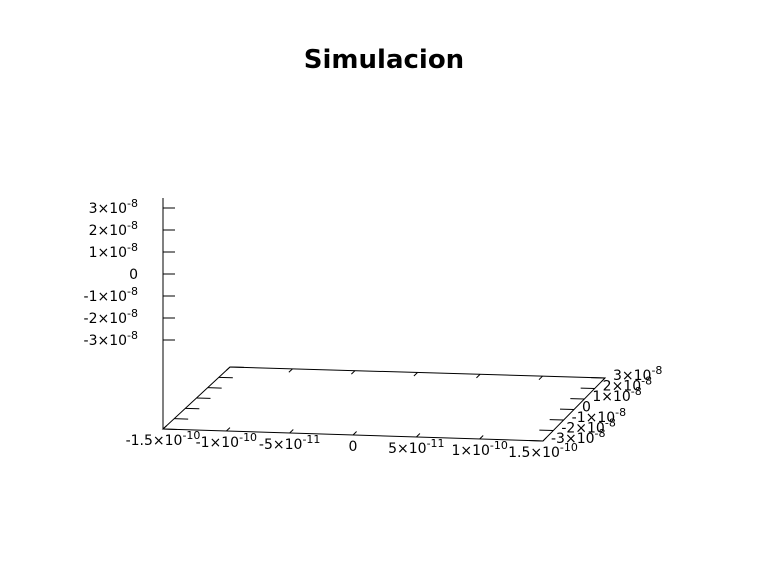 This screenshot has height=576, width=768. I want to click on x-tick-label: 1×10⁻¹⁰, so click(479, 449).